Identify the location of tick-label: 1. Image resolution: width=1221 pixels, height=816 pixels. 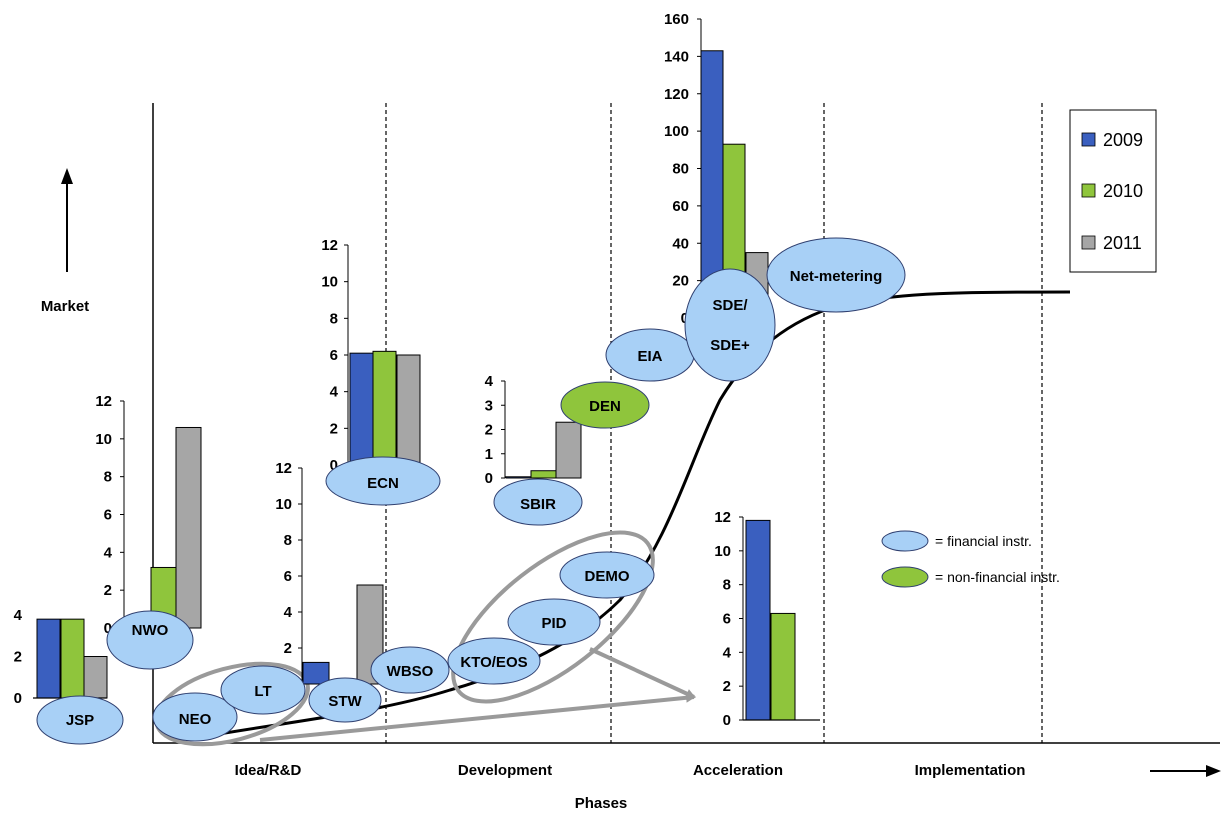
(489, 454).